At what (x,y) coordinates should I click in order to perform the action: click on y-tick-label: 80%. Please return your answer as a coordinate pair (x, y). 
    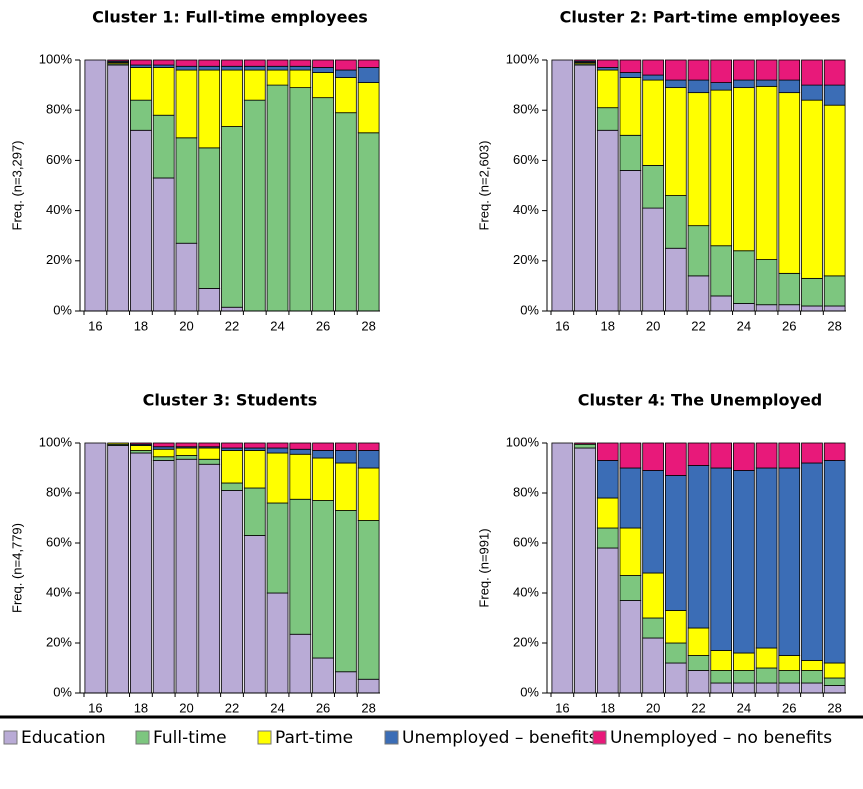
    Looking at the image, I should click on (59, 109).